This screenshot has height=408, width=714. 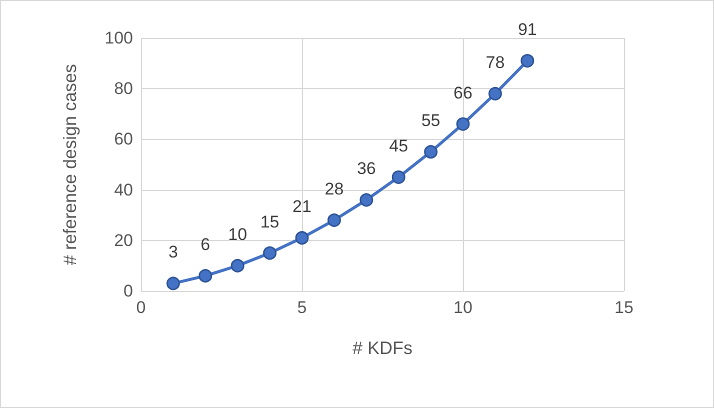 I want to click on y-tick-label: 100, so click(x=118, y=38).